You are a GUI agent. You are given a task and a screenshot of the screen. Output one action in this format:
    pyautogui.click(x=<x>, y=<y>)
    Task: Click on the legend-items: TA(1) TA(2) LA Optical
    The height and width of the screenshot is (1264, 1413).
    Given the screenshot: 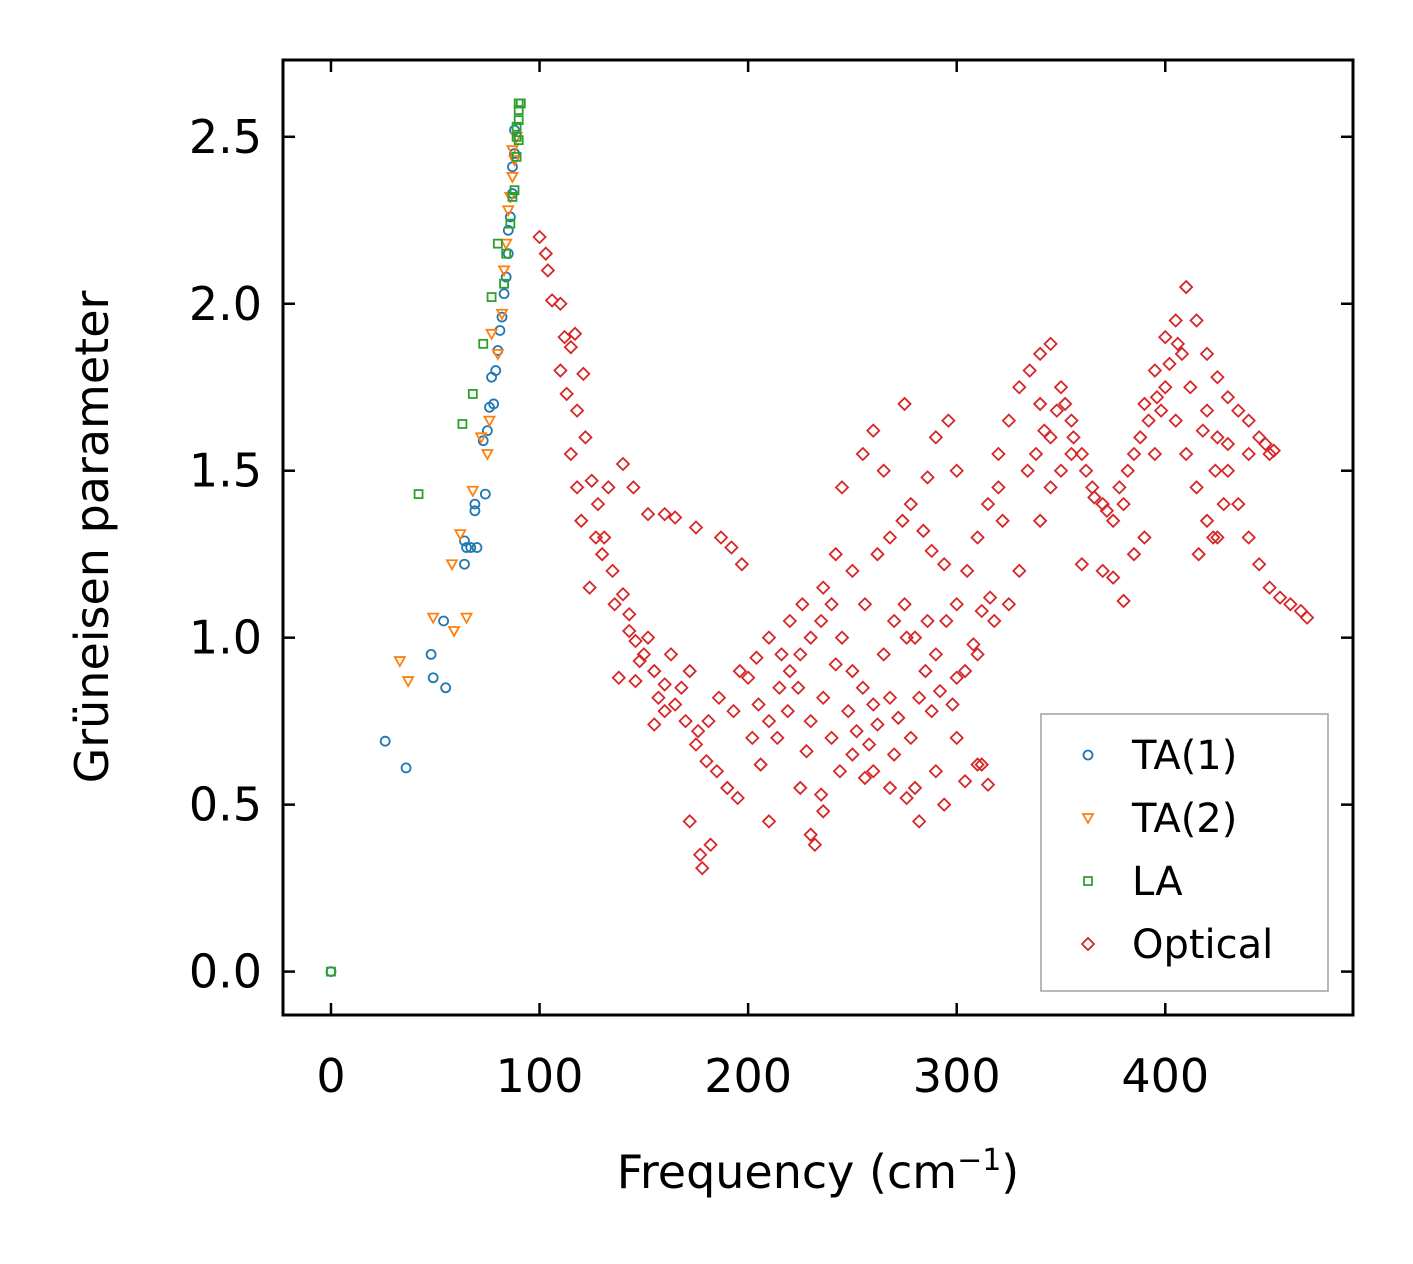 What is the action you would take?
    pyautogui.click(x=1176, y=850)
    